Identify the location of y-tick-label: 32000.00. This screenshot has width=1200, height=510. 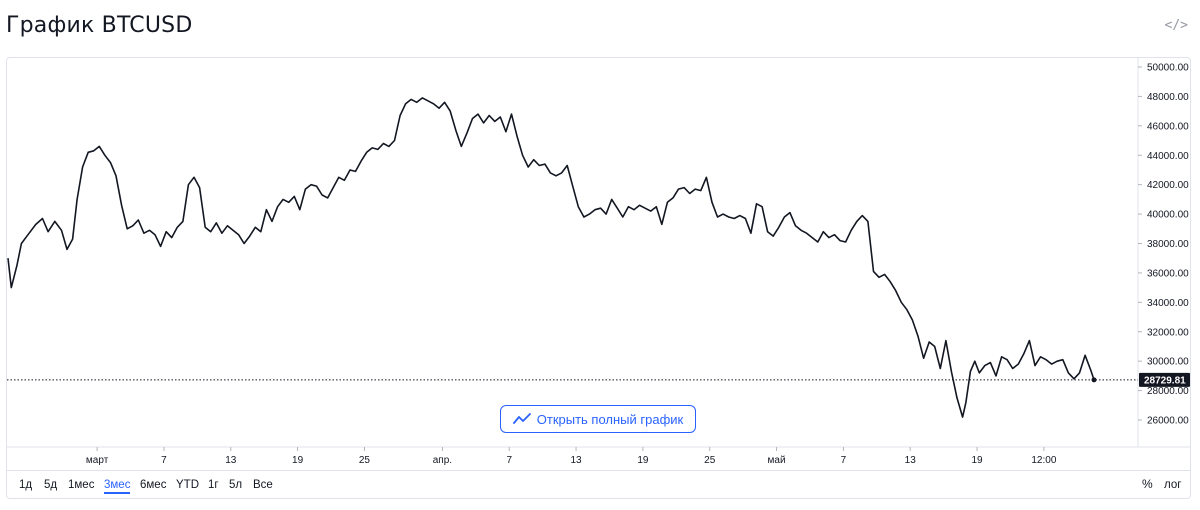
(1168, 332).